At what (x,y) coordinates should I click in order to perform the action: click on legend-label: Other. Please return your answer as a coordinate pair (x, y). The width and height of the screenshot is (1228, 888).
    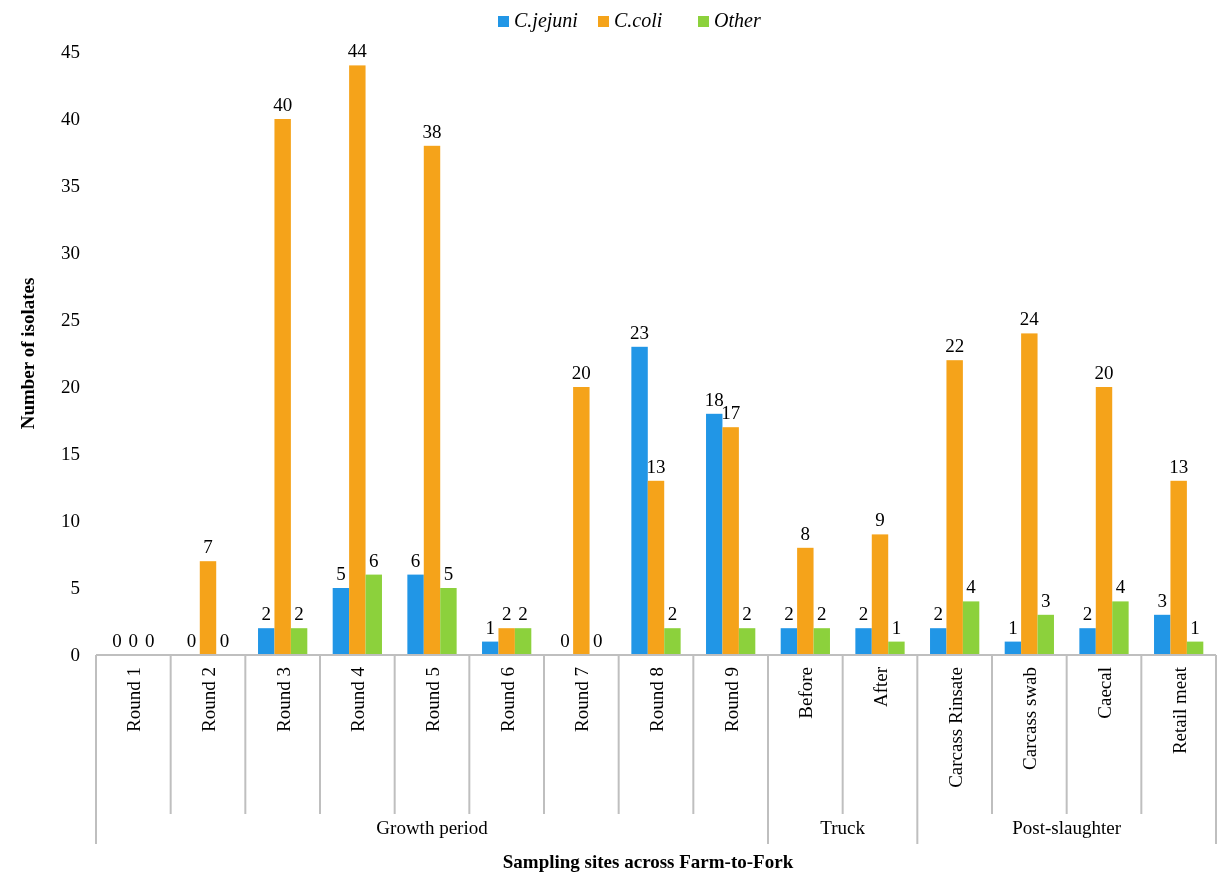
    Looking at the image, I should click on (737, 20).